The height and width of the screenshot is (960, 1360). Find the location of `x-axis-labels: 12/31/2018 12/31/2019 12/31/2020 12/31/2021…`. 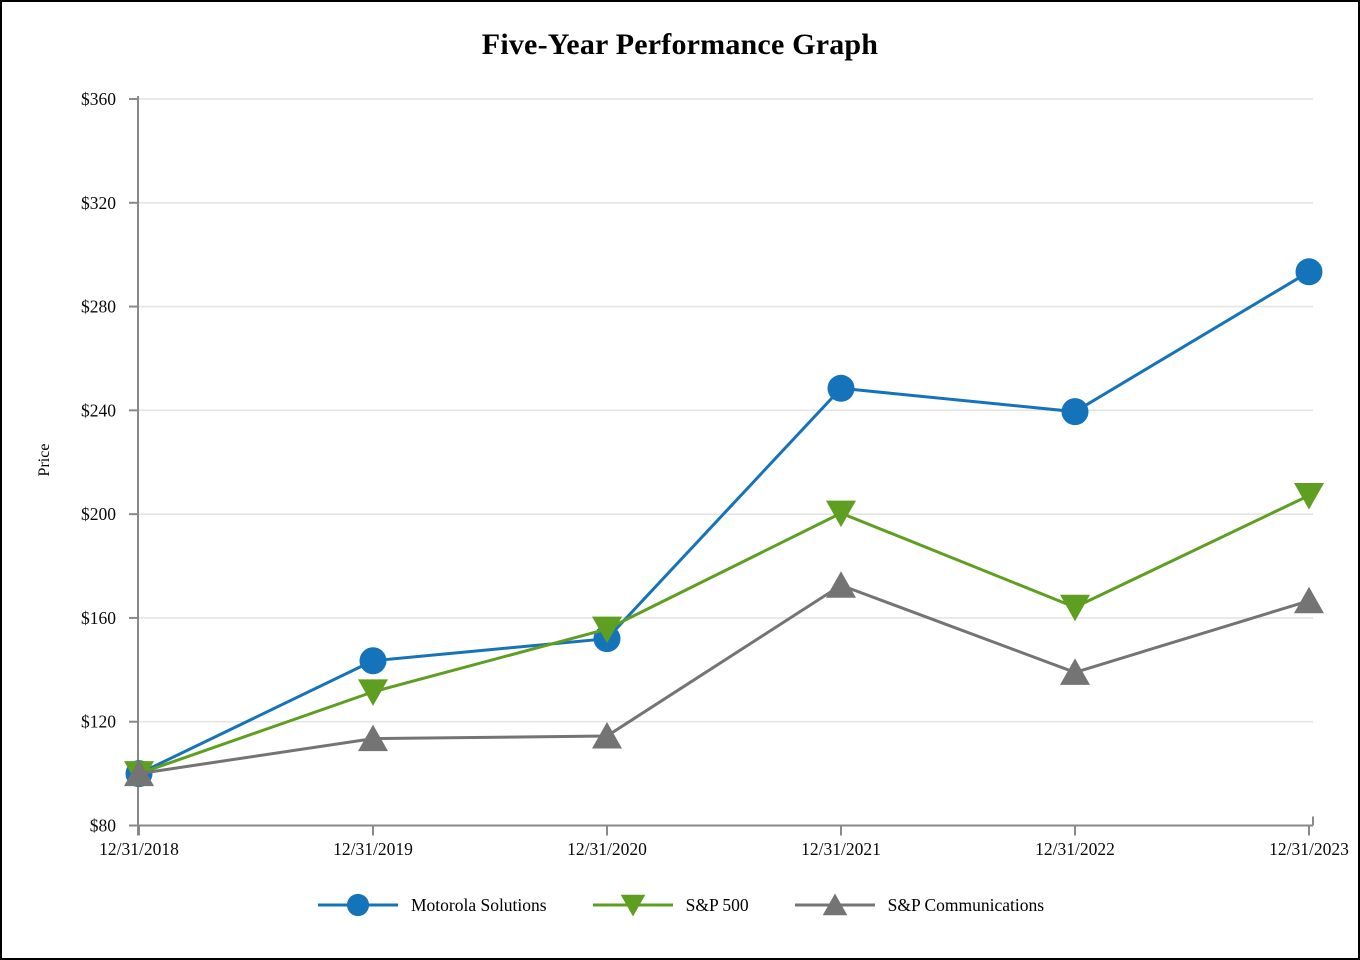

x-axis-labels: 12/31/2018 12/31/2019 12/31/2020 12/31/2021… is located at coordinates (724, 849).